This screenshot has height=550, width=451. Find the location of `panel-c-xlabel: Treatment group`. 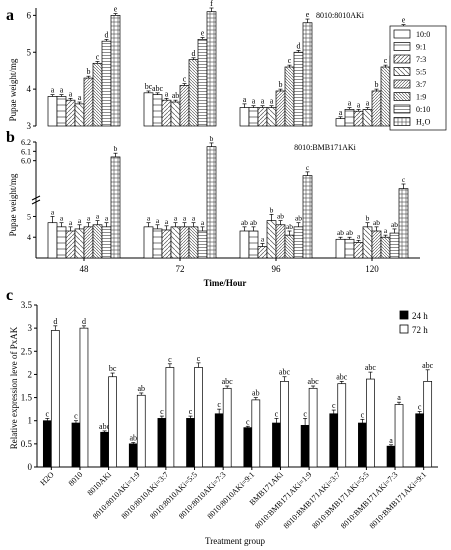

panel-c-xlabel: Treatment group is located at coordinates (235, 541).